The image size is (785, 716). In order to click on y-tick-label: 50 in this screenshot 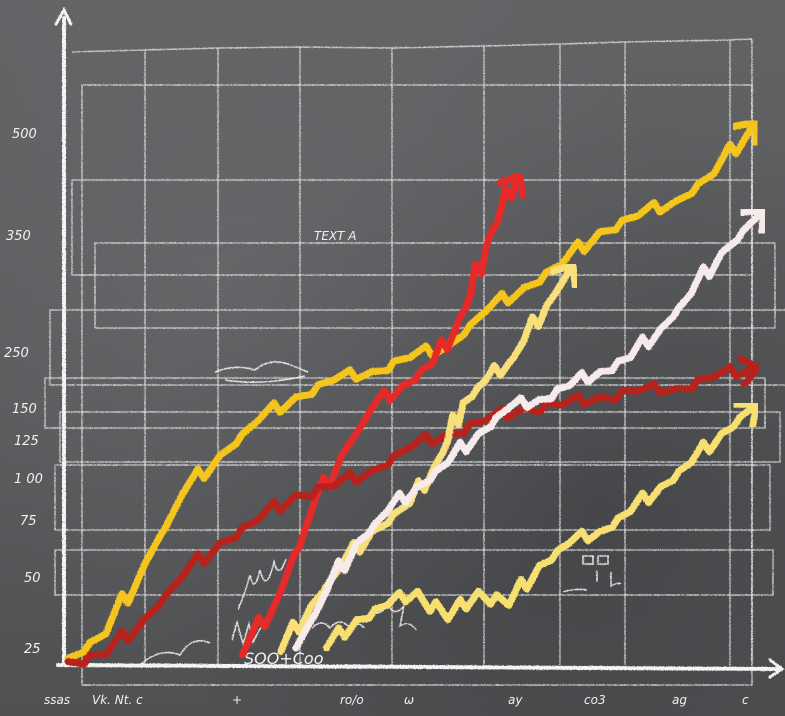, I will do `click(32, 578)`.